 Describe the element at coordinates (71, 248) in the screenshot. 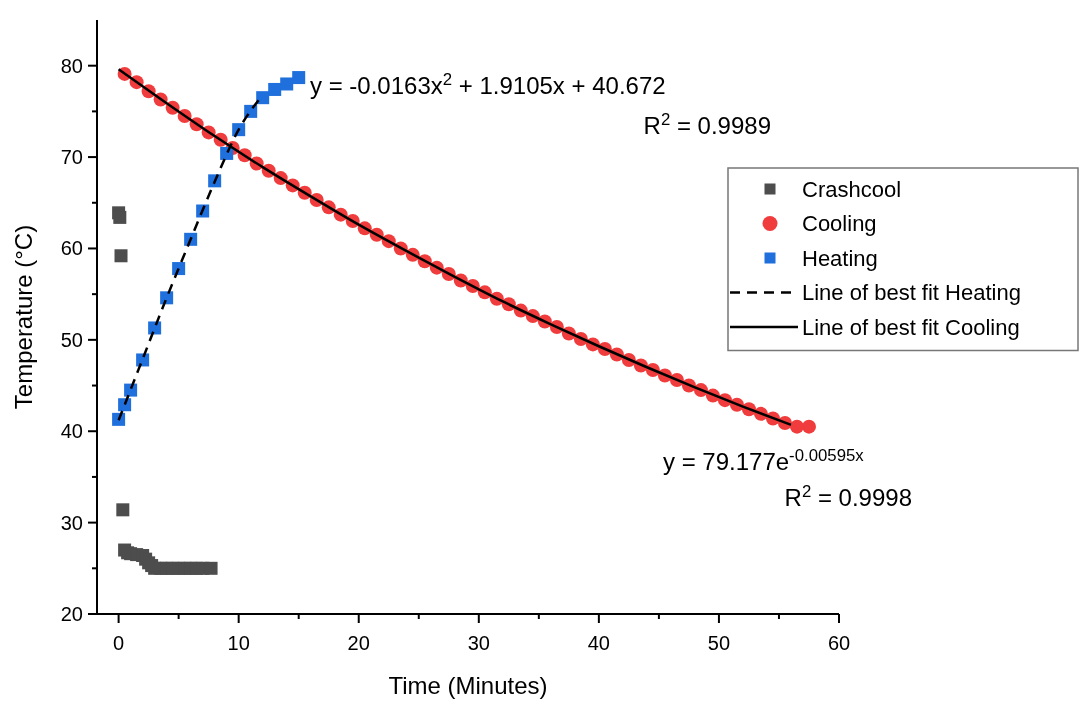

I see `y-tick-label: 60` at that location.